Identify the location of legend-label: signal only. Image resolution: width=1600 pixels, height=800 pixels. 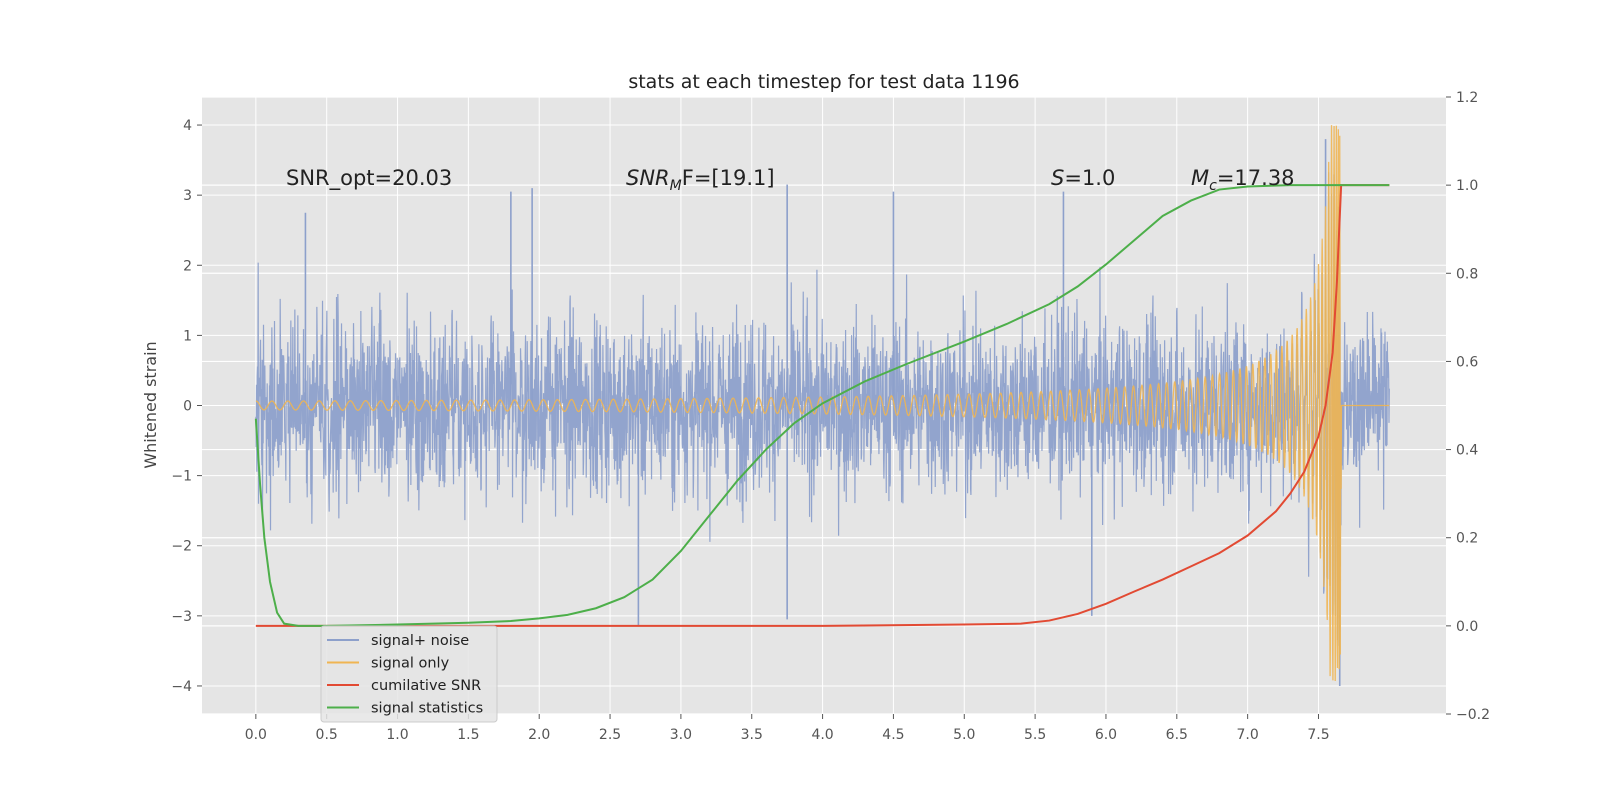
(410, 664).